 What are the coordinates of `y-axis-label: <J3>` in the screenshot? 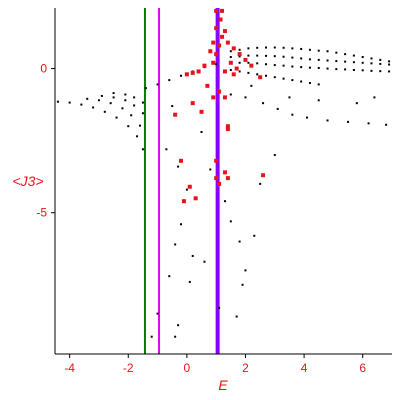 It's located at (27, 181).